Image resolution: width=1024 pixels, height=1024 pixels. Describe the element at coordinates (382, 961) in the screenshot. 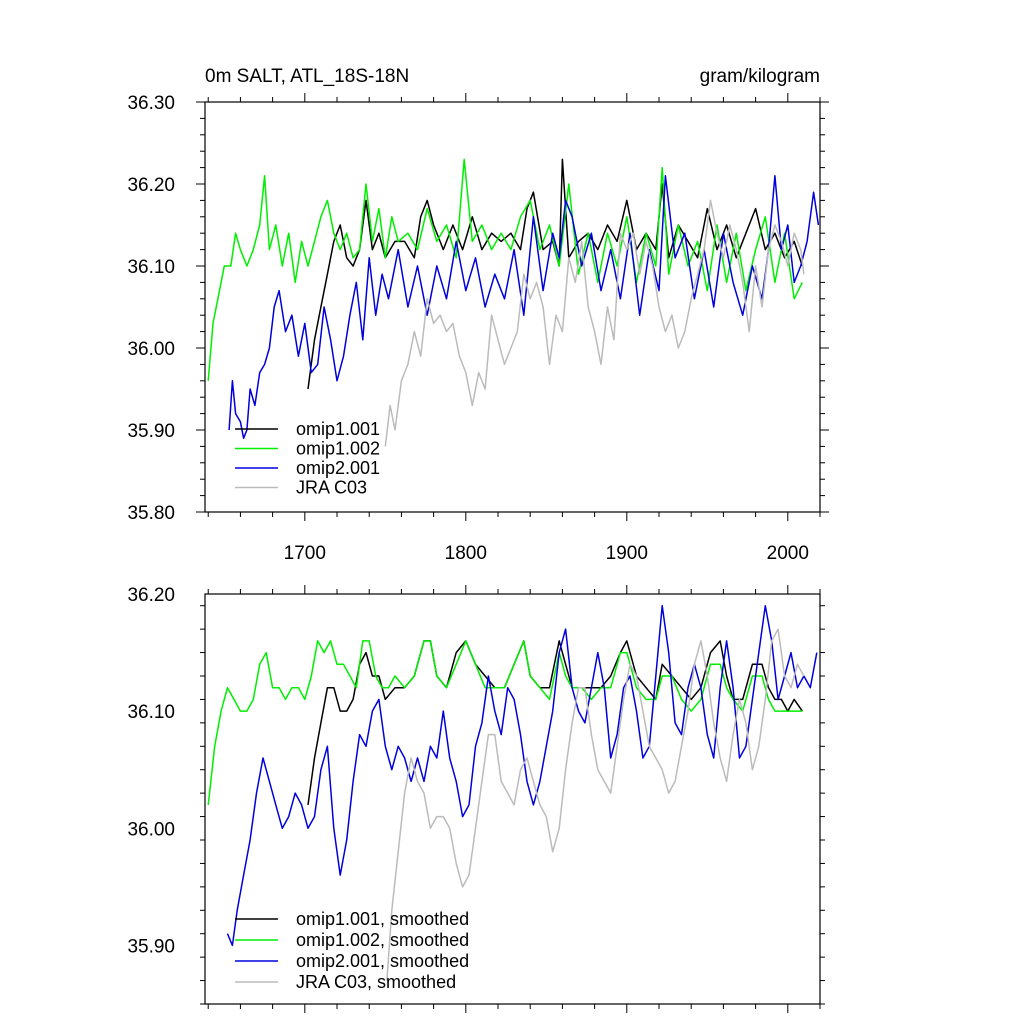

I see `legend-label: omip2.001, smoothed` at that location.